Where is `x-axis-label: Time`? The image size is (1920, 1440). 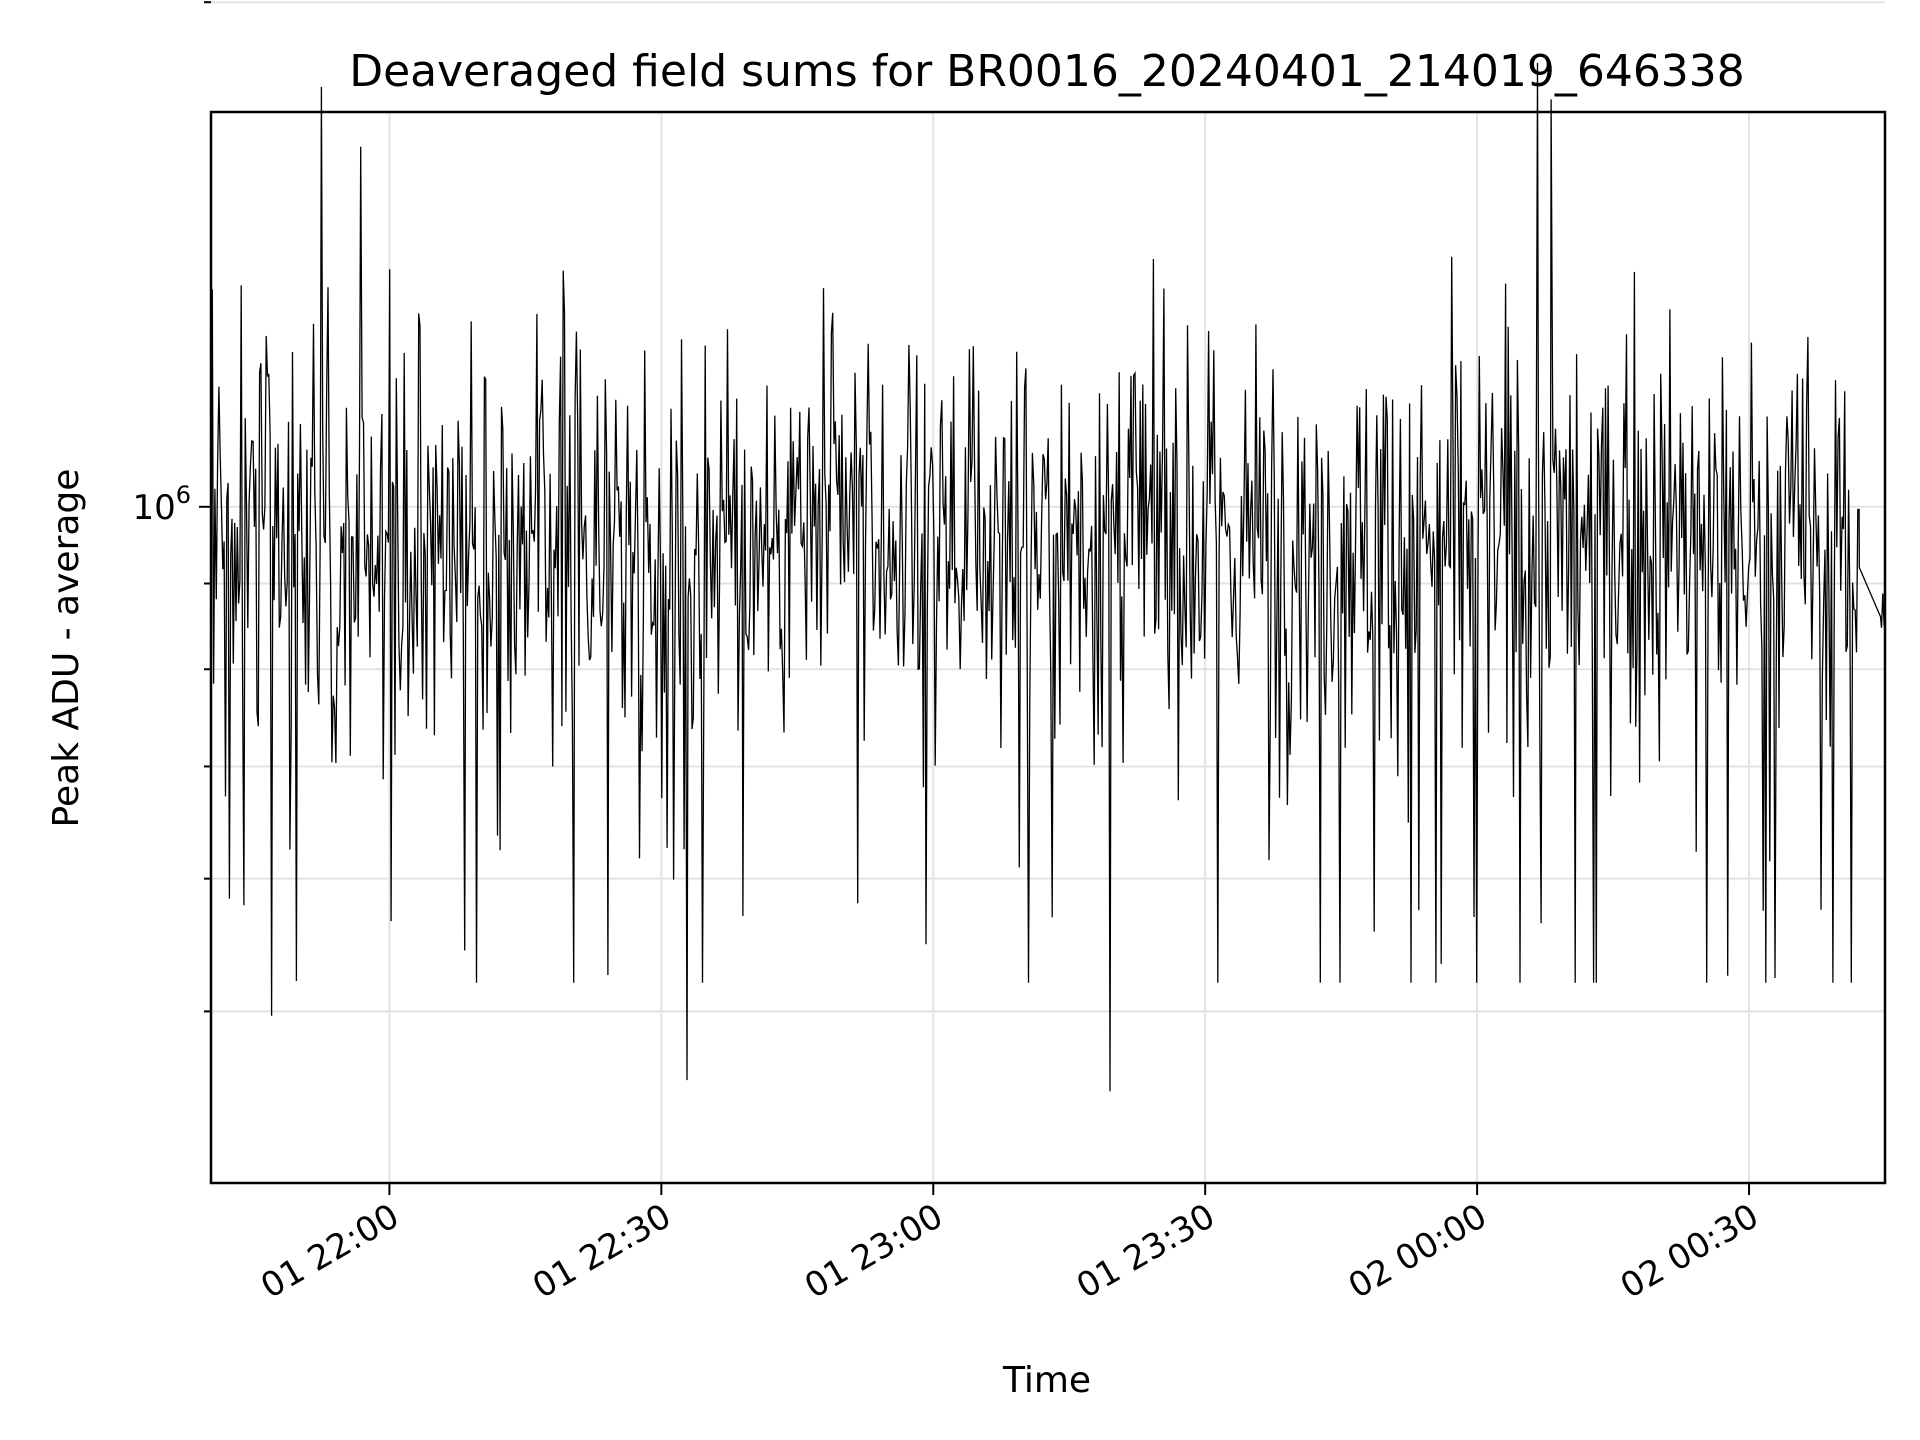 x-axis-label: Time is located at coordinates (1046, 1380).